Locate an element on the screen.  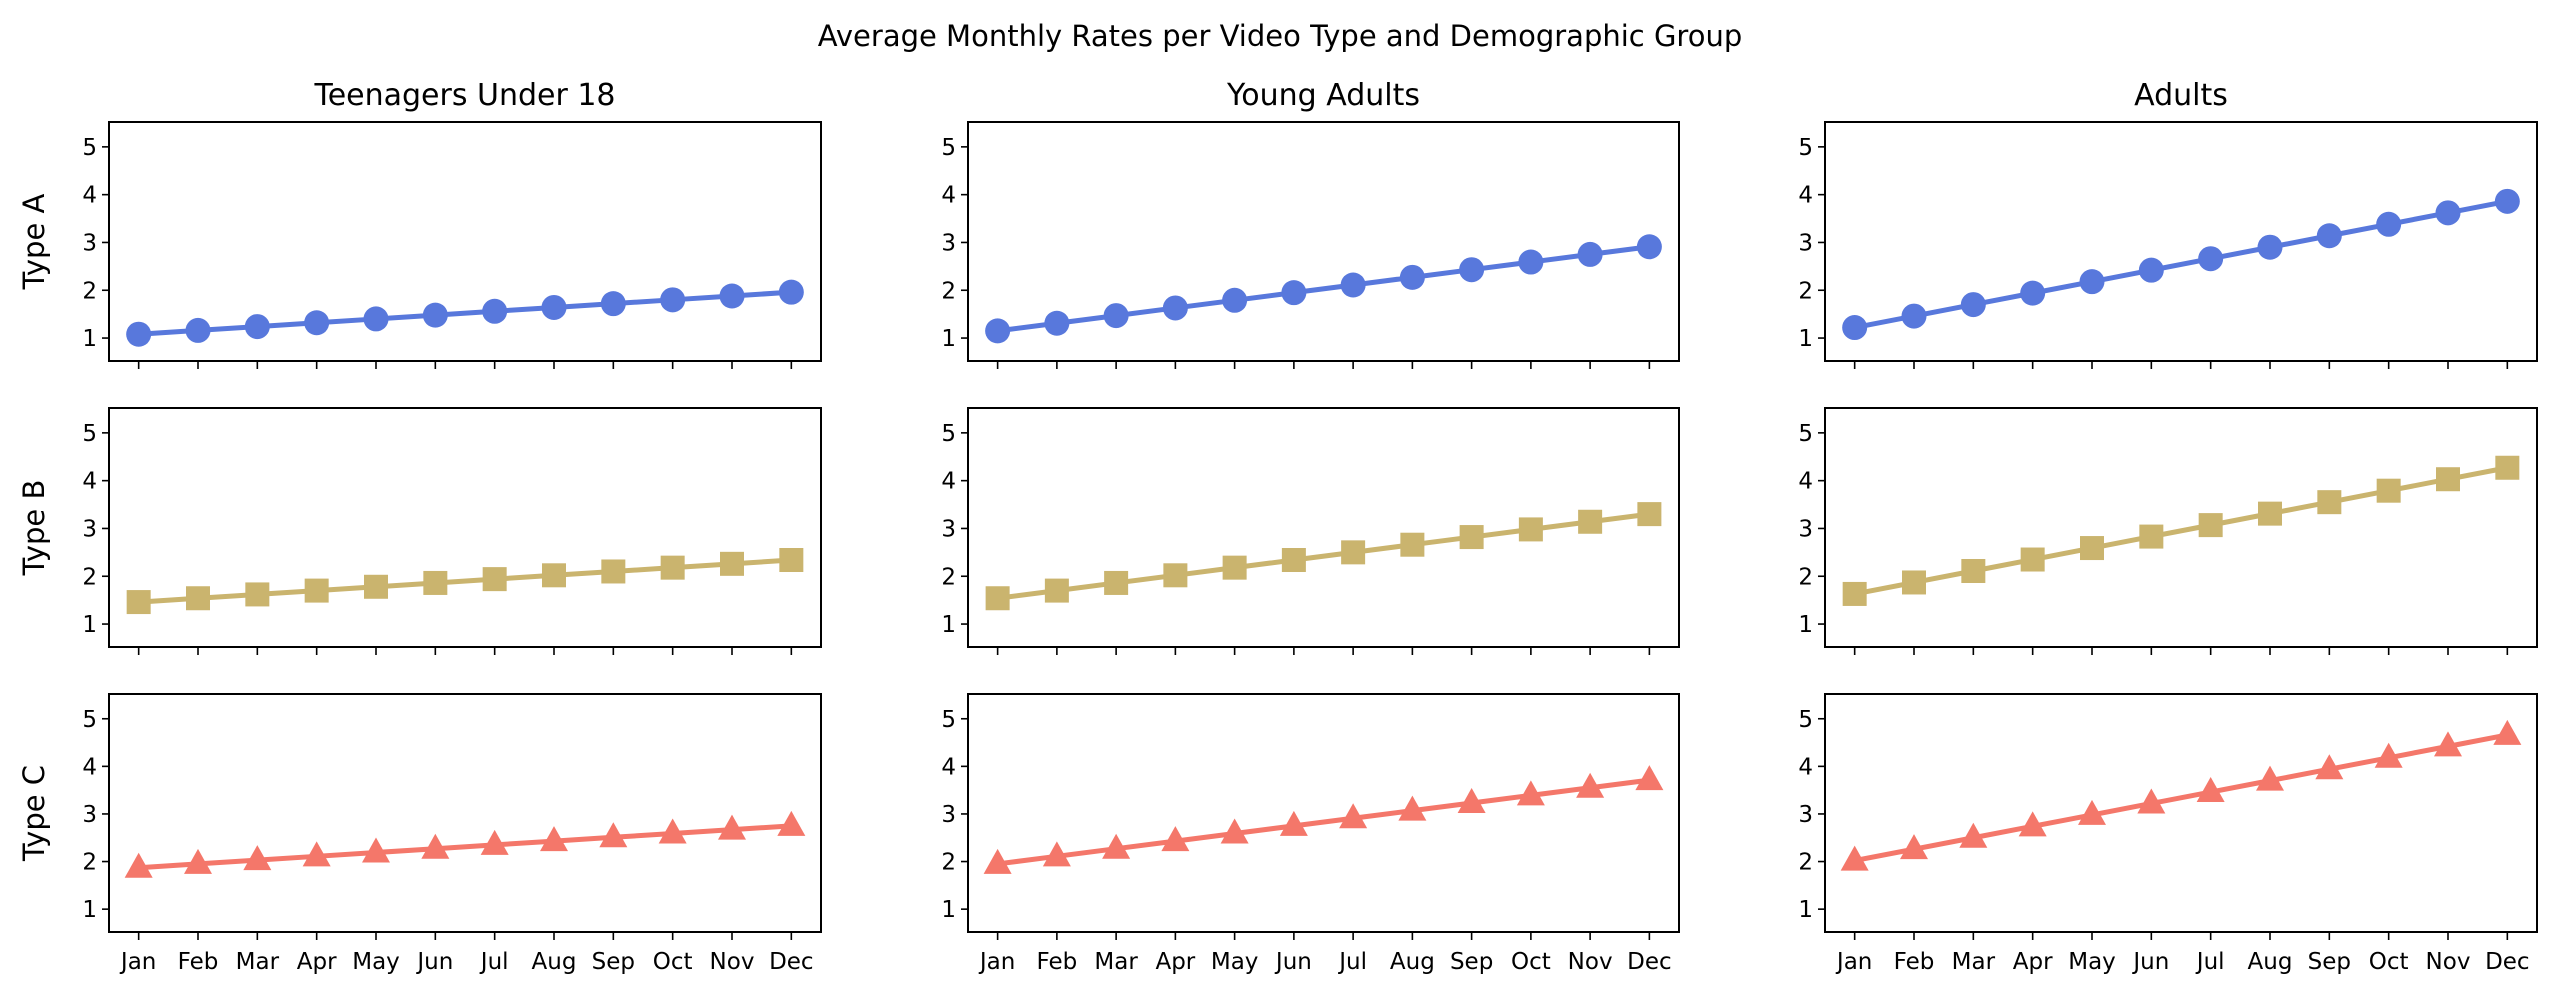
x-tick-label: Oct is located at coordinates (2389, 962).